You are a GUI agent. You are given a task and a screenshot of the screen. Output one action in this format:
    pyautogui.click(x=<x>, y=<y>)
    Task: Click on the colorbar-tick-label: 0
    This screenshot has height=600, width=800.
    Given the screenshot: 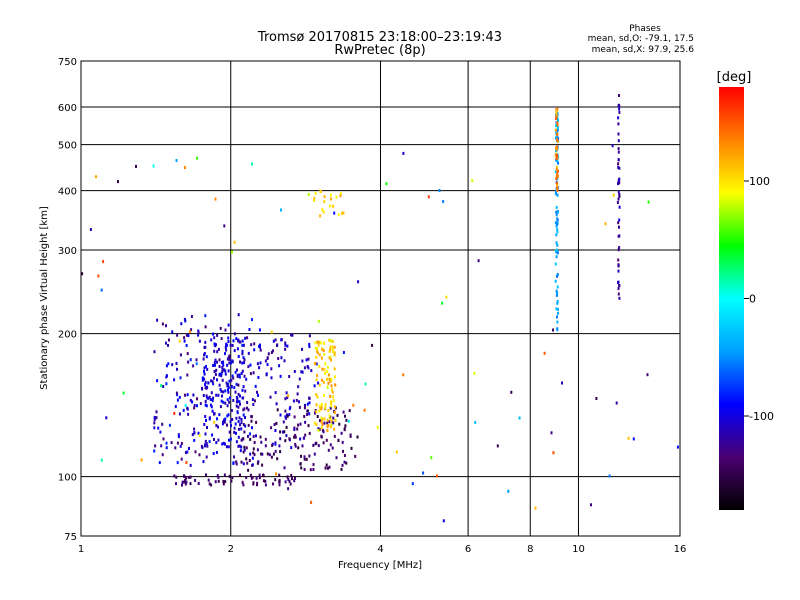 What is the action you would take?
    pyautogui.click(x=752, y=299)
    